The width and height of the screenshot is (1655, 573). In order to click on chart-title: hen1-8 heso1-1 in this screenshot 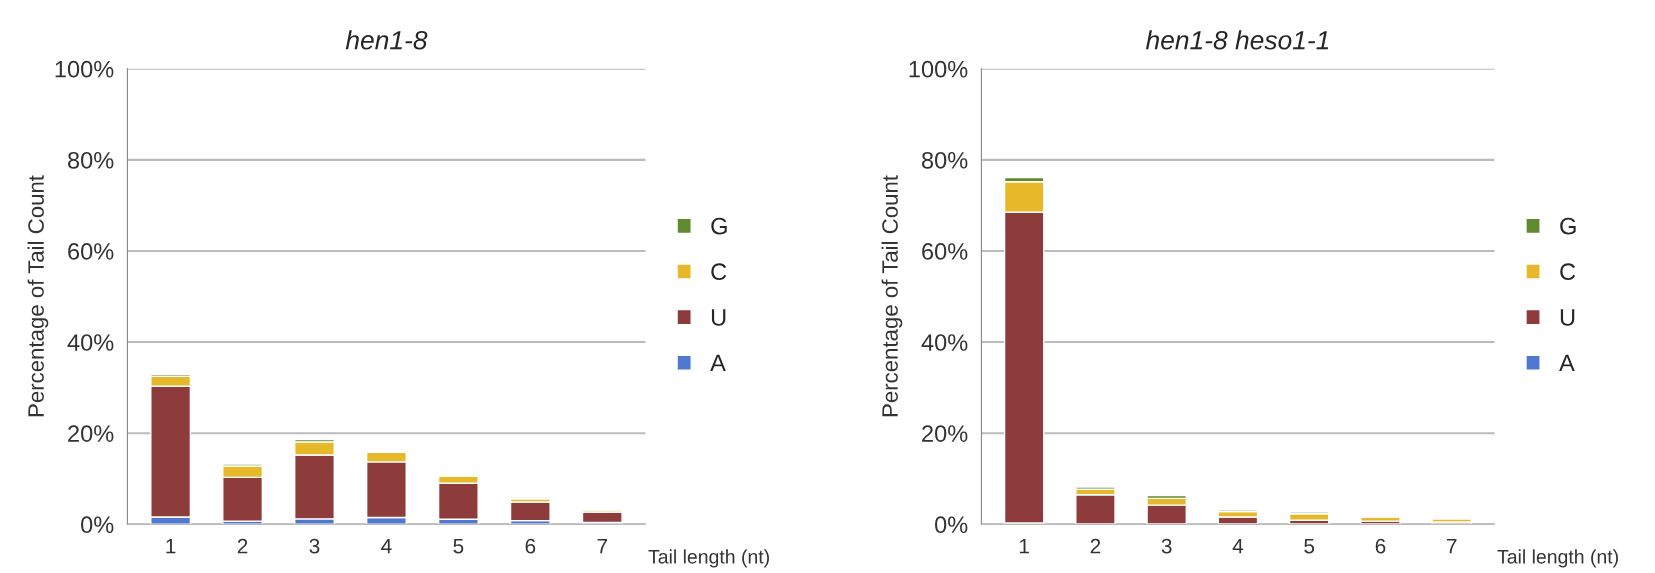, I will do `click(1237, 40)`.